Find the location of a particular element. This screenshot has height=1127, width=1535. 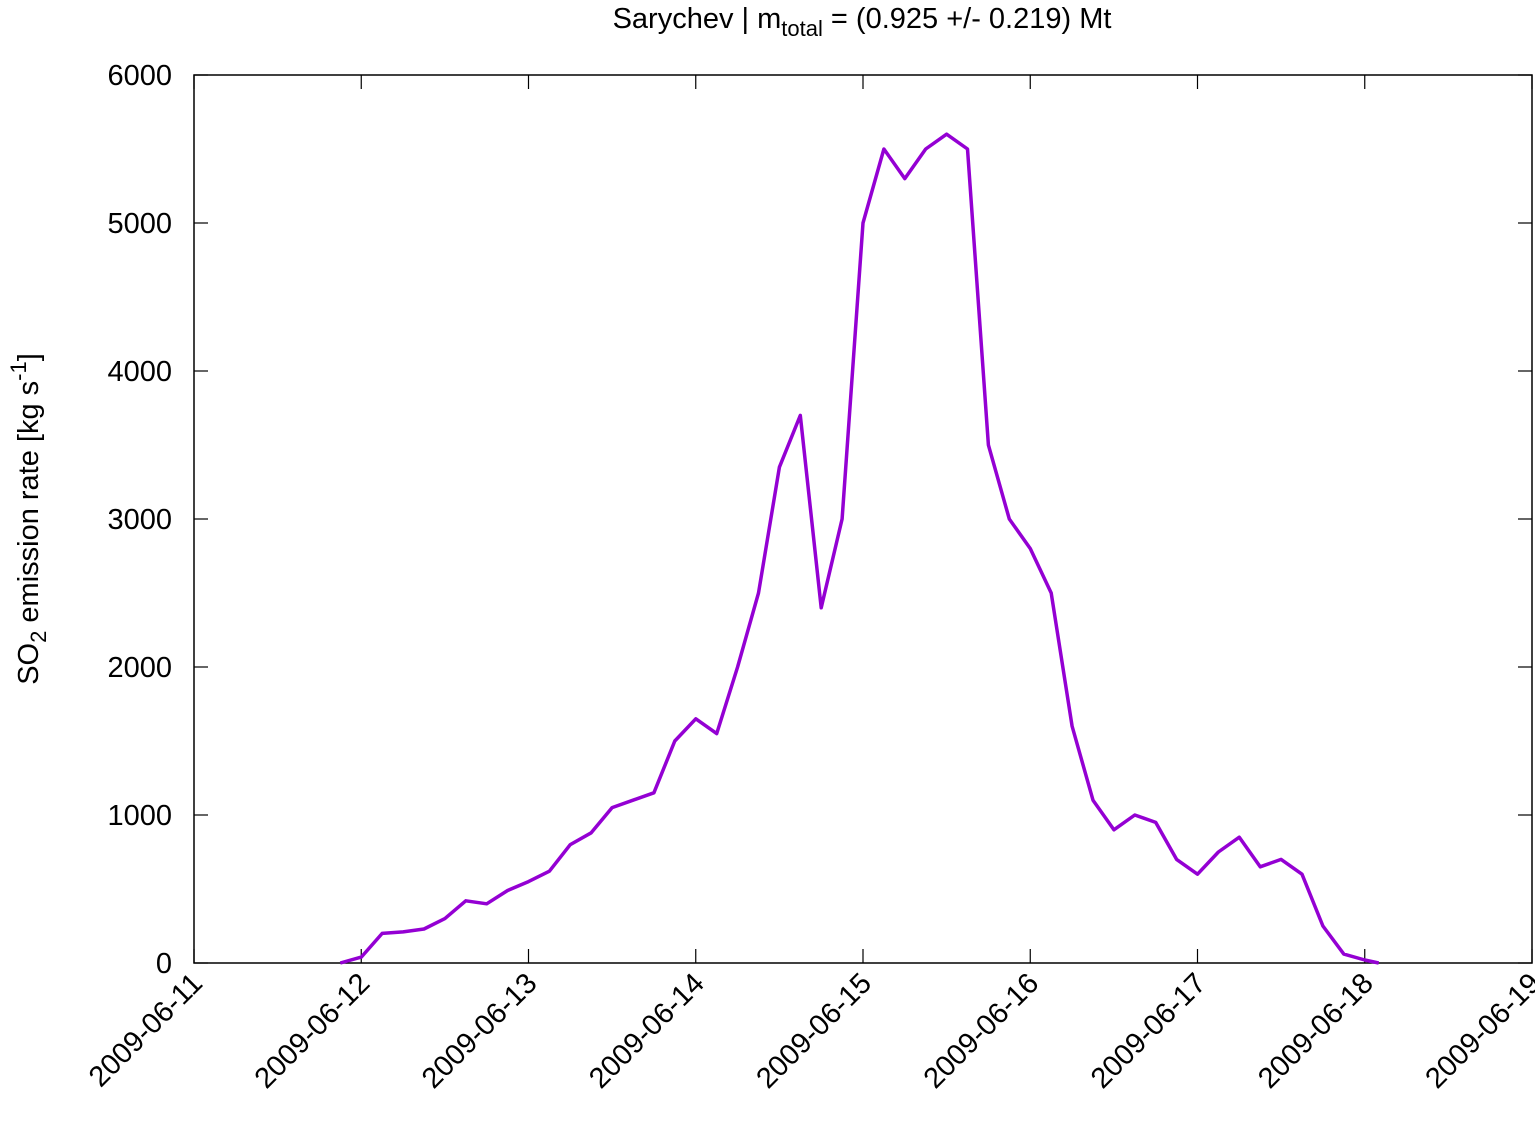

ylabel-subscript: 2 is located at coordinates (38, 637).